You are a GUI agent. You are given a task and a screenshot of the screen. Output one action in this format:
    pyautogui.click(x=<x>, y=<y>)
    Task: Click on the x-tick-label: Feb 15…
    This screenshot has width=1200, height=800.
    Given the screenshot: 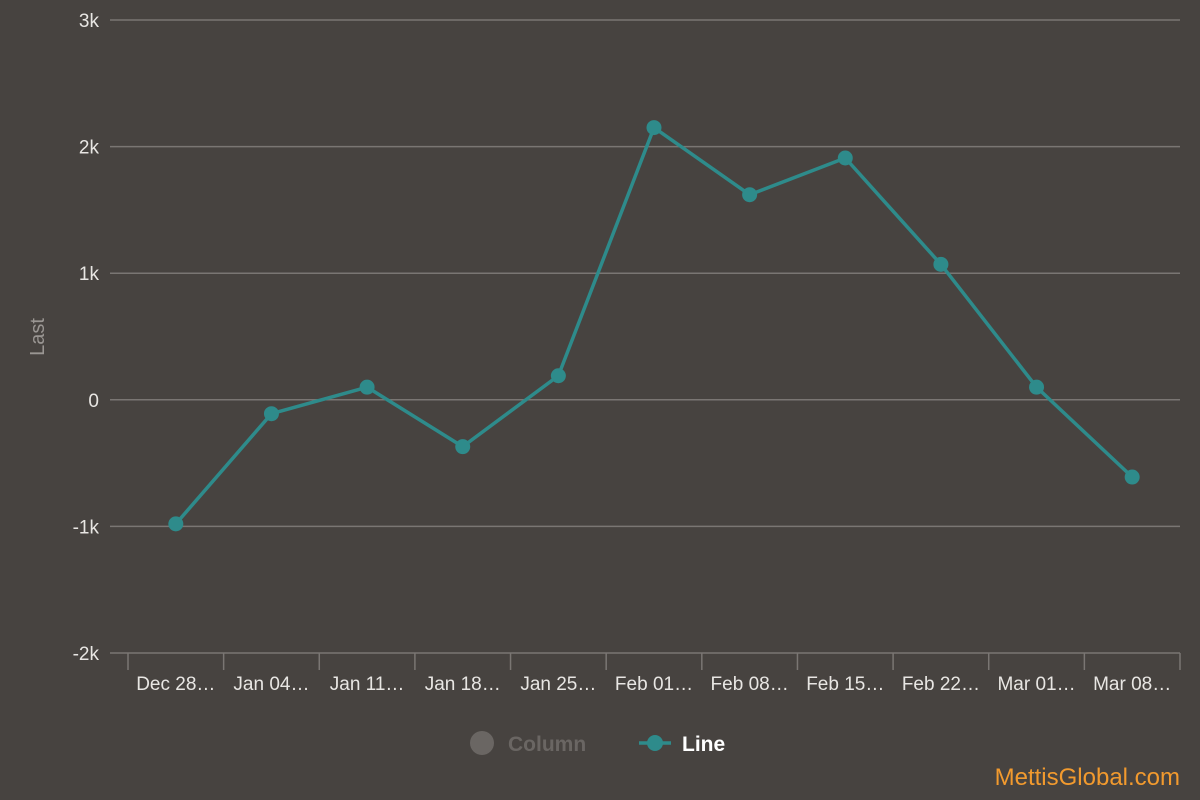 What is the action you would take?
    pyautogui.click(x=845, y=684)
    